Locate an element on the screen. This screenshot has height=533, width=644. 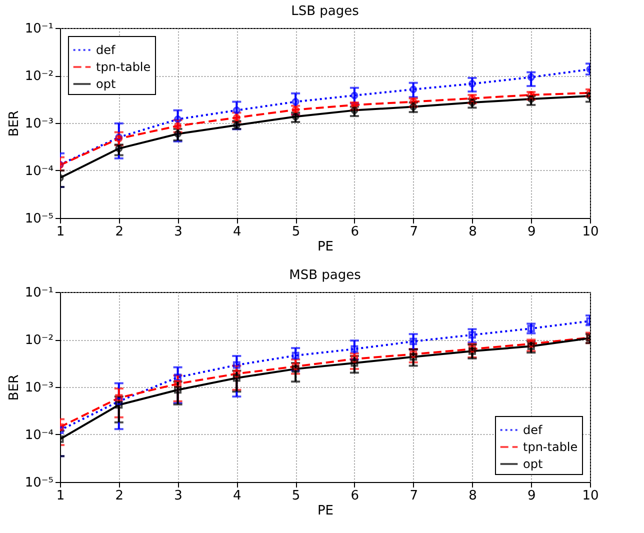
chart-title: LSB pages is located at coordinates (325, 11).